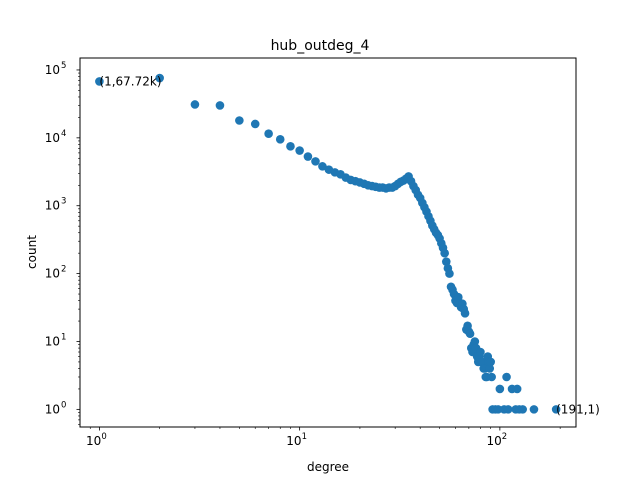 The image size is (640, 480). I want to click on point-annotation: (191,1), so click(578, 409).